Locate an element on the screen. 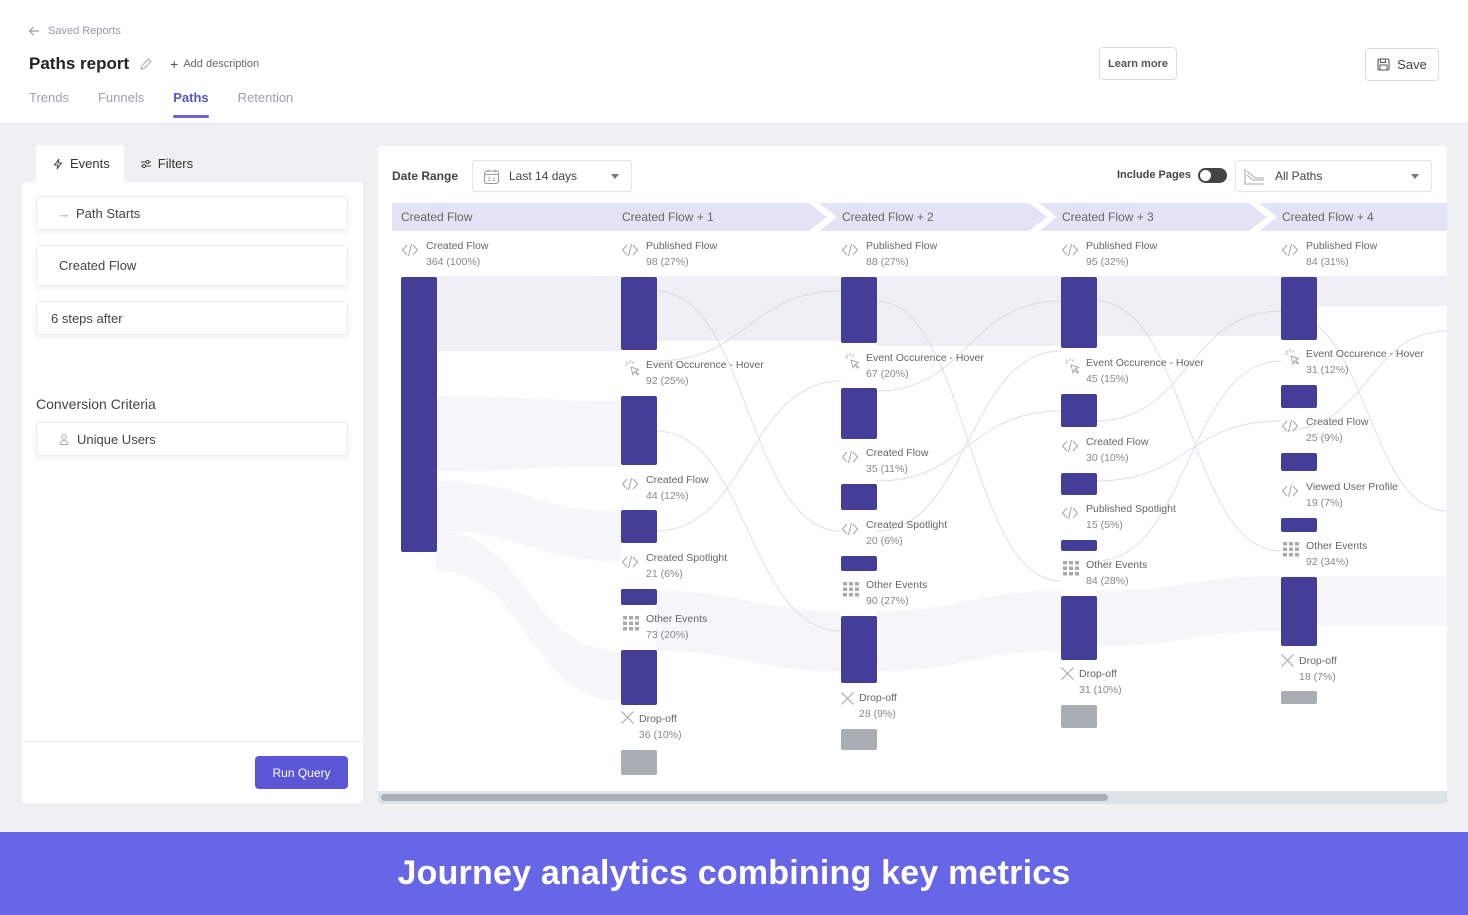 The height and width of the screenshot is (915, 1468). node-label: Event Occurence - Hover 67 (20%) is located at coordinates (925, 366).